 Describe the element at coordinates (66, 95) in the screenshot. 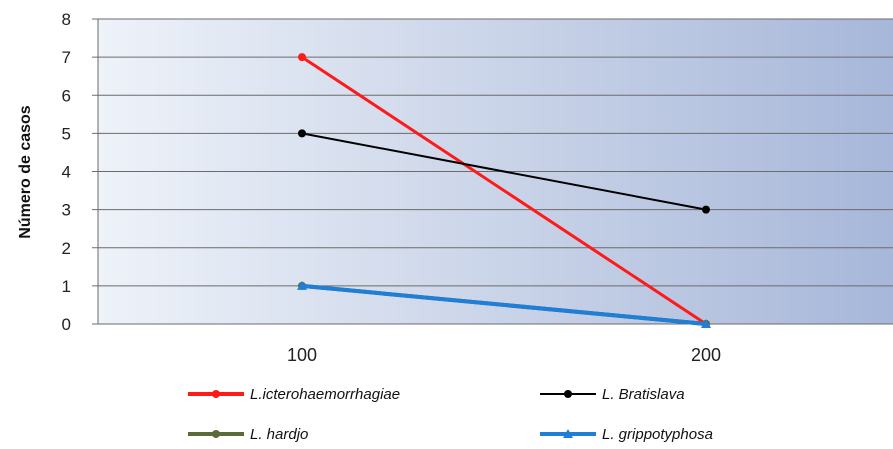

I see `y-tick-label: 6` at that location.